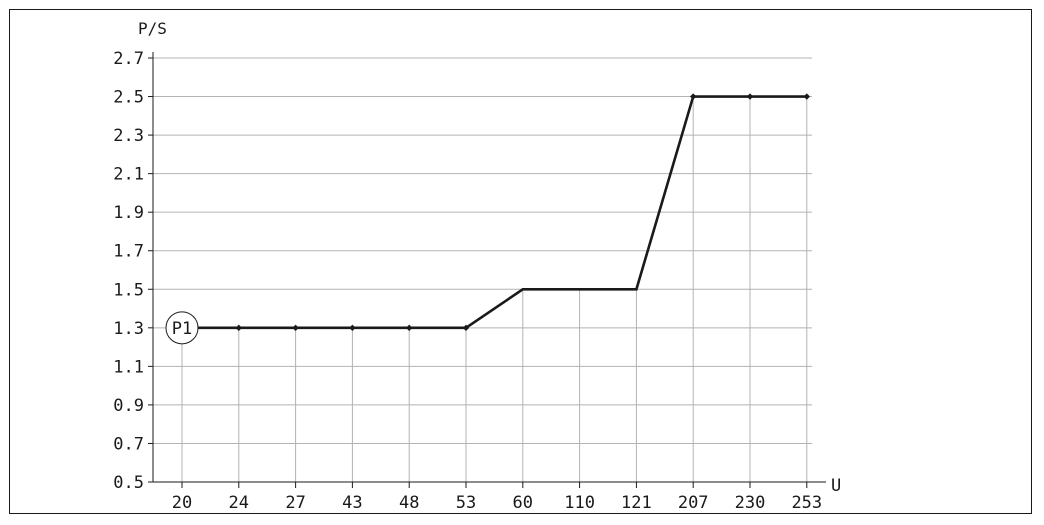 Image resolution: width=1044 pixels, height=525 pixels. I want to click on x-axis-label: U, so click(836, 486).